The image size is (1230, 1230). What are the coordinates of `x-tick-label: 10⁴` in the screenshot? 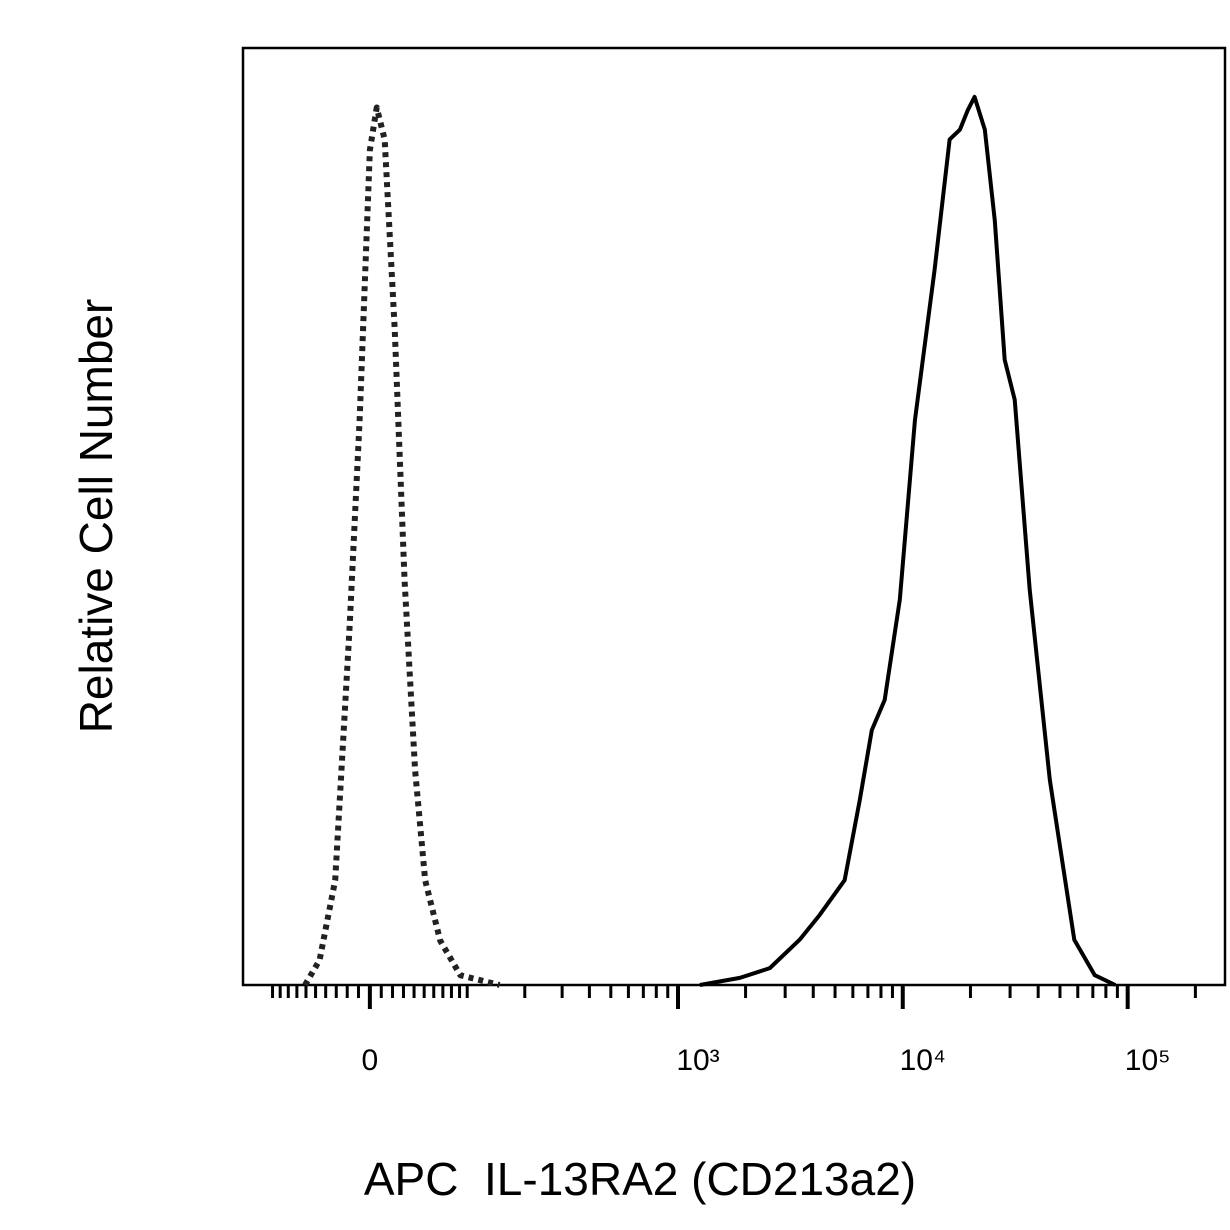 It's located at (923, 1060).